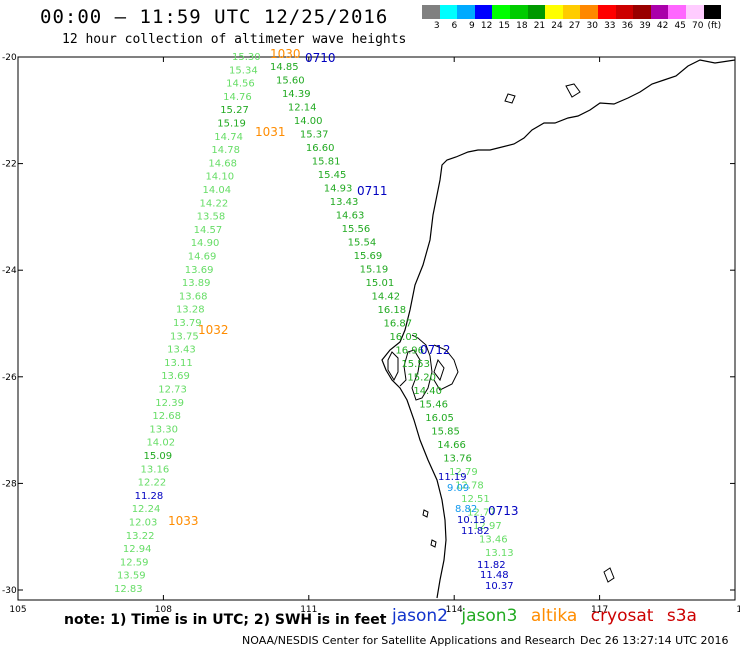 The image size is (740, 650). What do you see at coordinates (427, 391) in the screenshot?
I see `wave-height-label: 14.40` at bounding box center [427, 391].